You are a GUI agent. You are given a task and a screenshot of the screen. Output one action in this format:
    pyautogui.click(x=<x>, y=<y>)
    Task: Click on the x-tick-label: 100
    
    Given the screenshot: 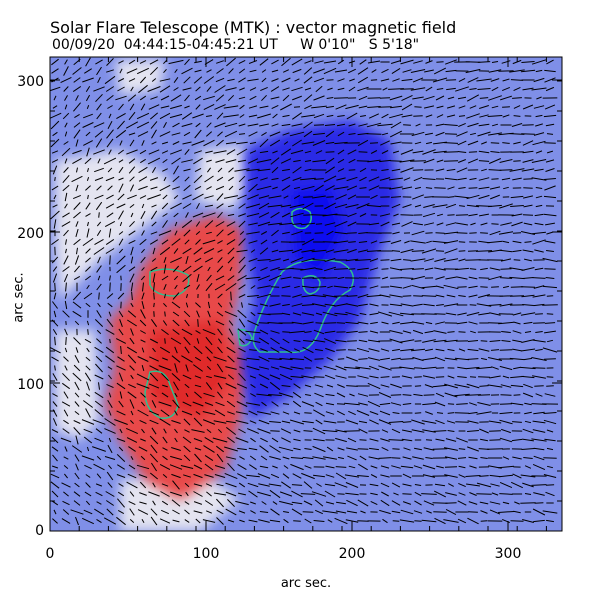 What is the action you would take?
    pyautogui.click(x=206, y=554)
    